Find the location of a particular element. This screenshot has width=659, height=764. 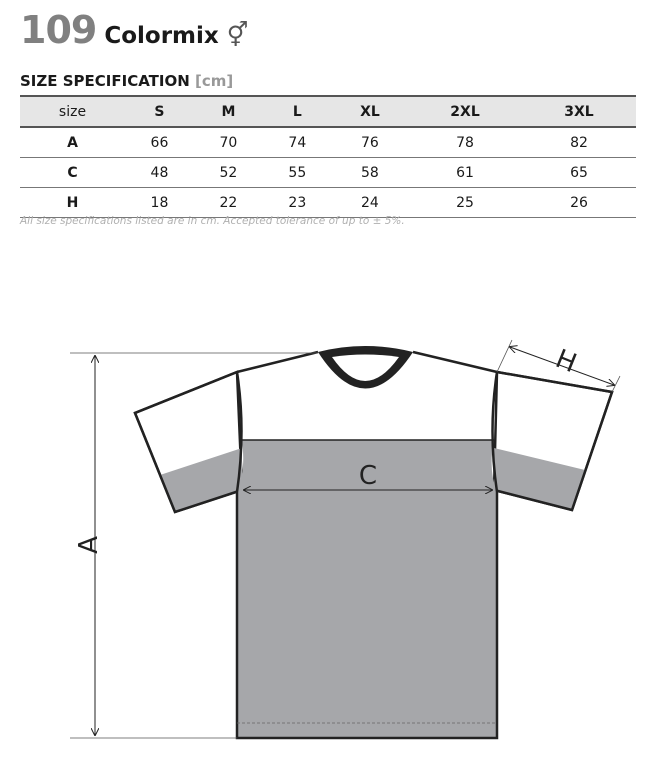

table-cell: 65 is located at coordinates (579, 172).